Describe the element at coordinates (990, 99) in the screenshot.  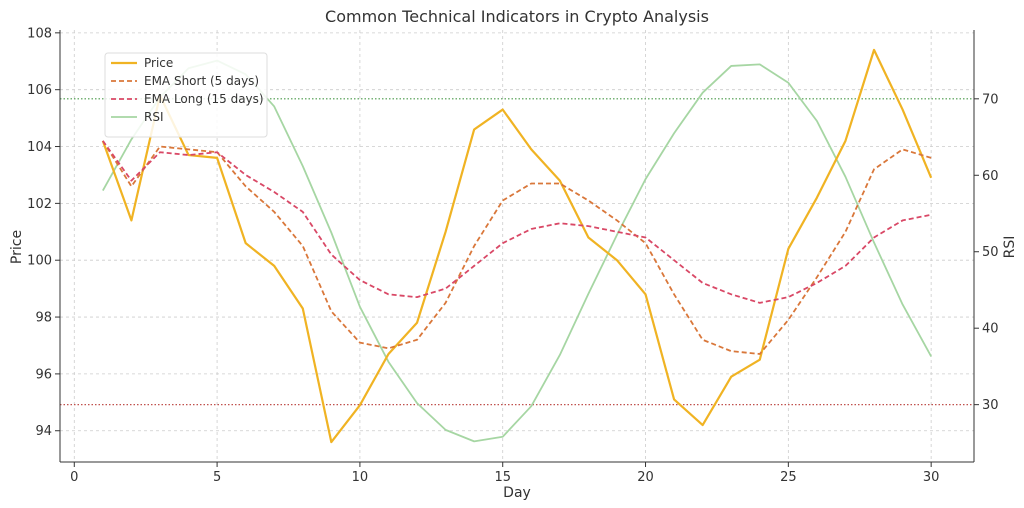
I see `y2-tick-label: 70` at that location.